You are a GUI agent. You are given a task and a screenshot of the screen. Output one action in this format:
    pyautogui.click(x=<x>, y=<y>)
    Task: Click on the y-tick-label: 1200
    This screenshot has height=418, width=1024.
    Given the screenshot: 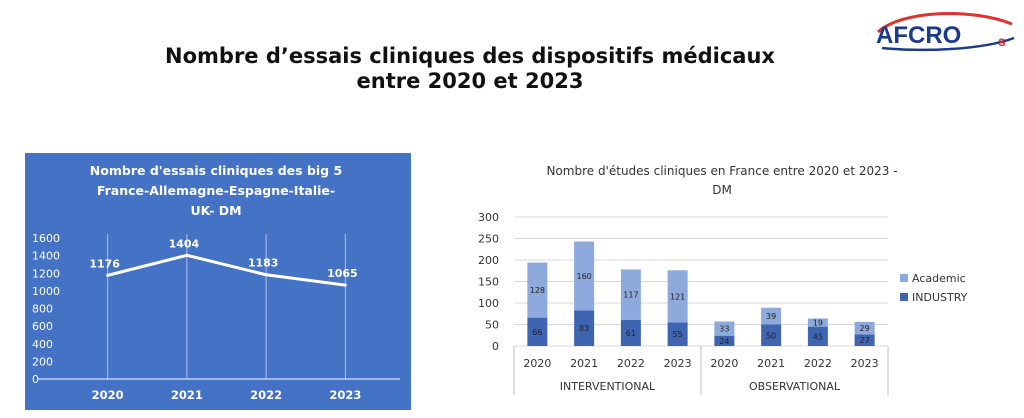 What is the action you would take?
    pyautogui.click(x=46, y=273)
    